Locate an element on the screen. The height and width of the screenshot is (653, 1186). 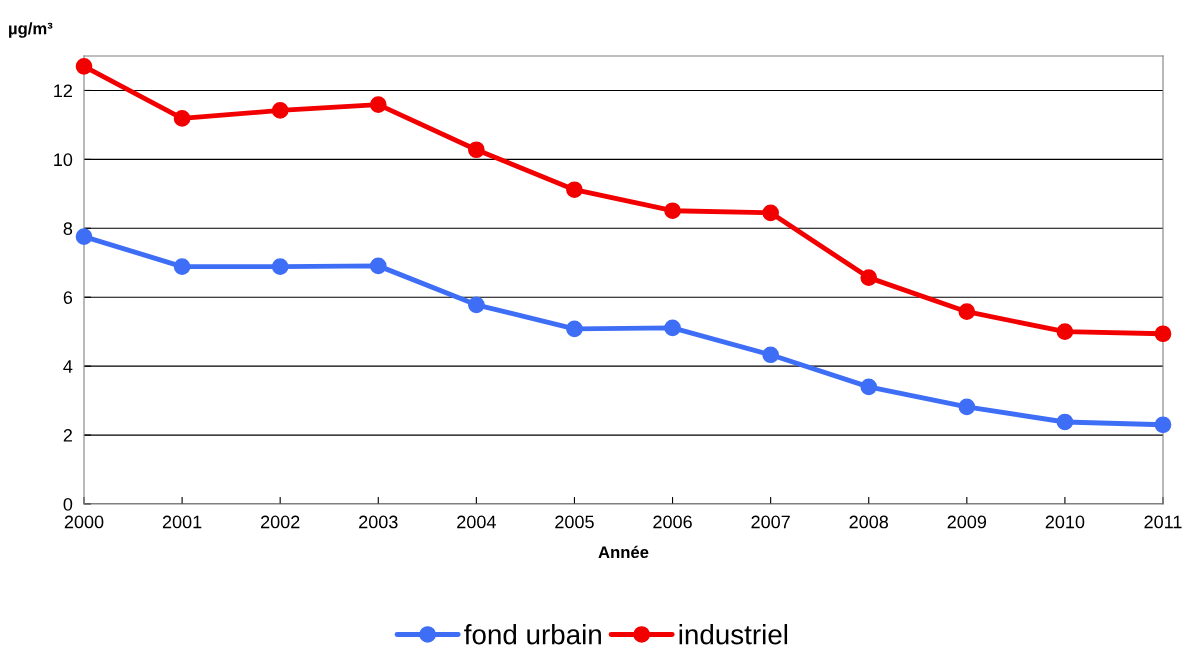
x-tick-label: 2004 is located at coordinates (476, 522).